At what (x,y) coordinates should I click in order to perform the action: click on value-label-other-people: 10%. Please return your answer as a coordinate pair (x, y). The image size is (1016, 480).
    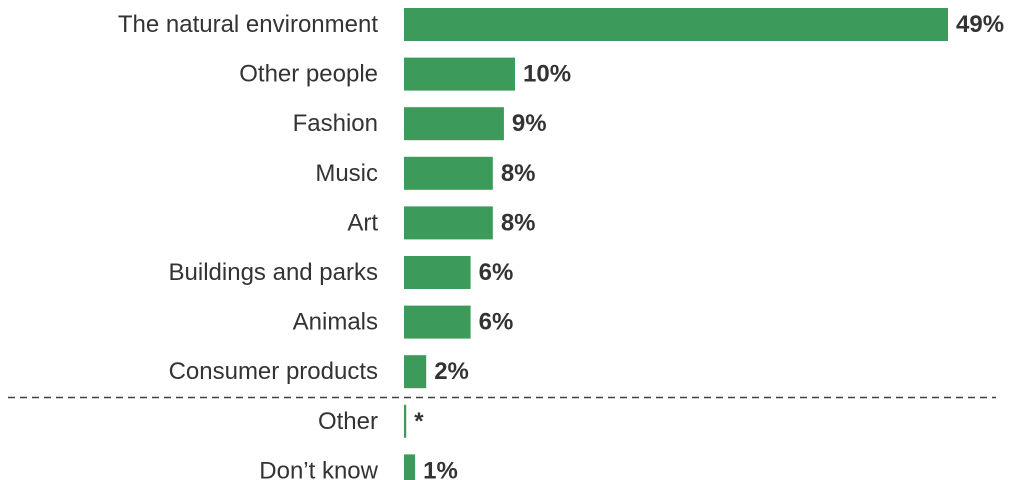
    Looking at the image, I should click on (547, 74).